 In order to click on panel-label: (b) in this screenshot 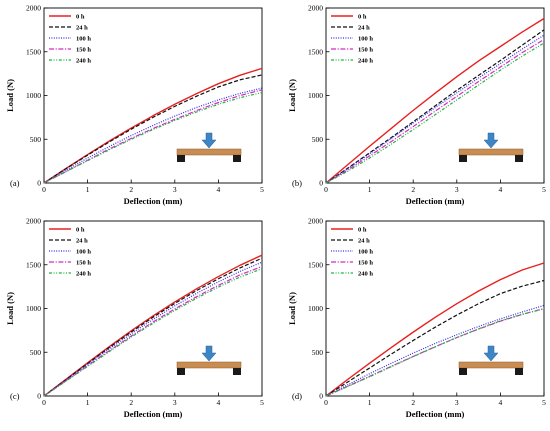, I will do `click(297, 183)`.